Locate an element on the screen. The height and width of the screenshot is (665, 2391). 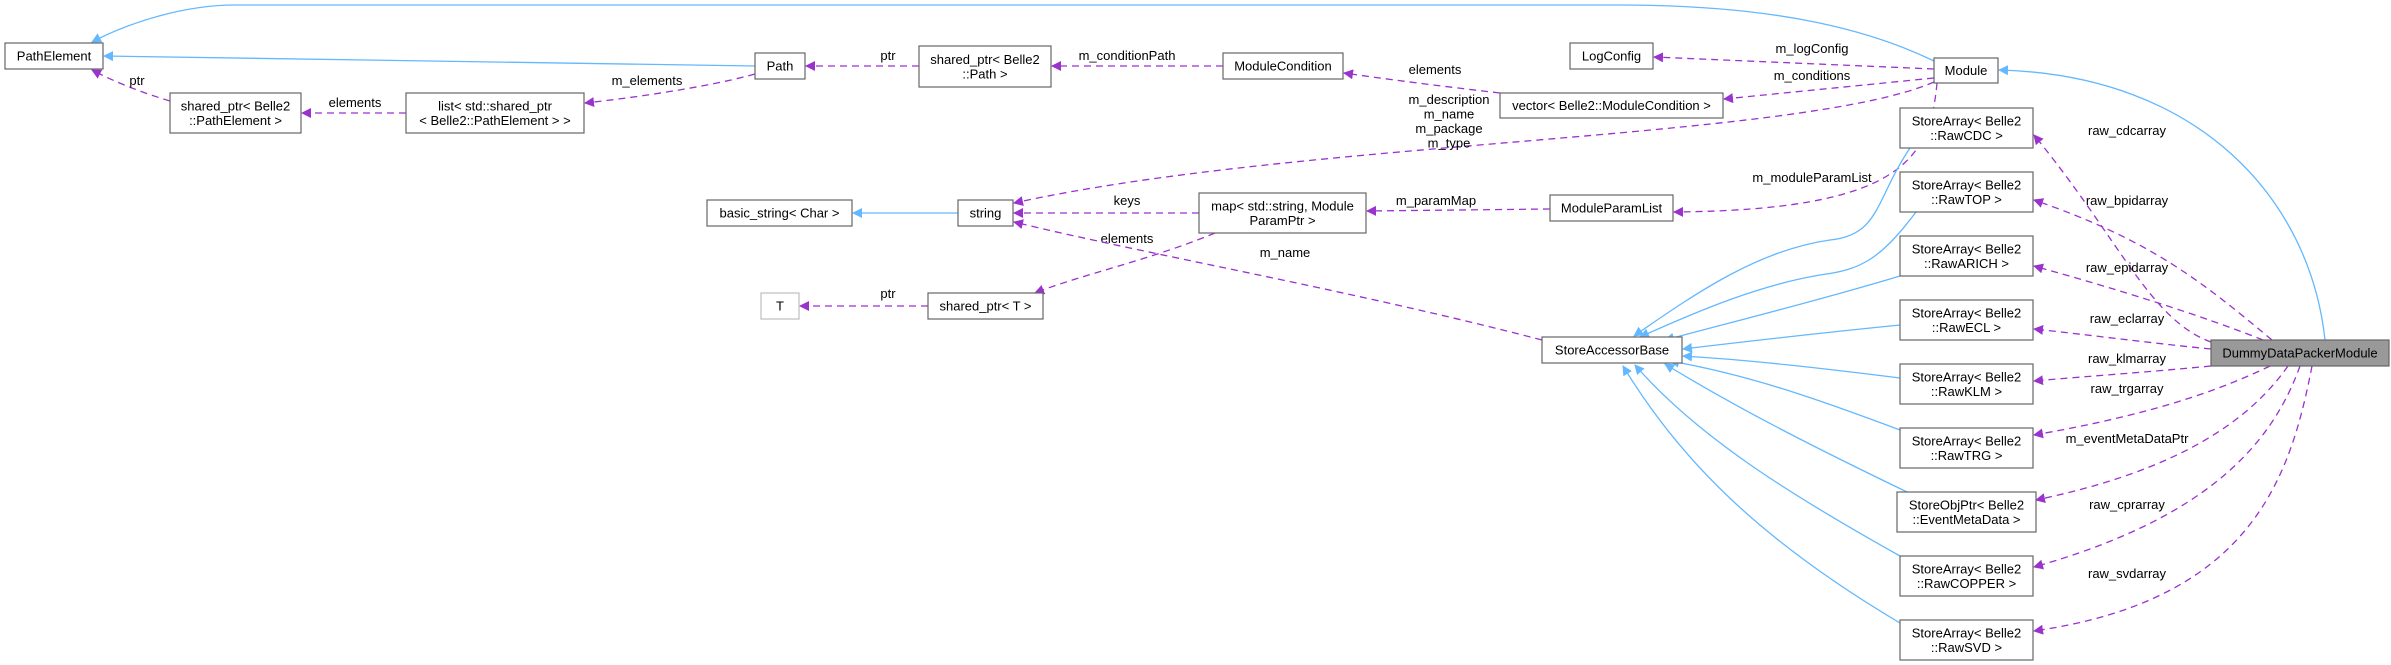
usage-edge-module-to-log-config: m_logConfig is located at coordinates (1794, 55).